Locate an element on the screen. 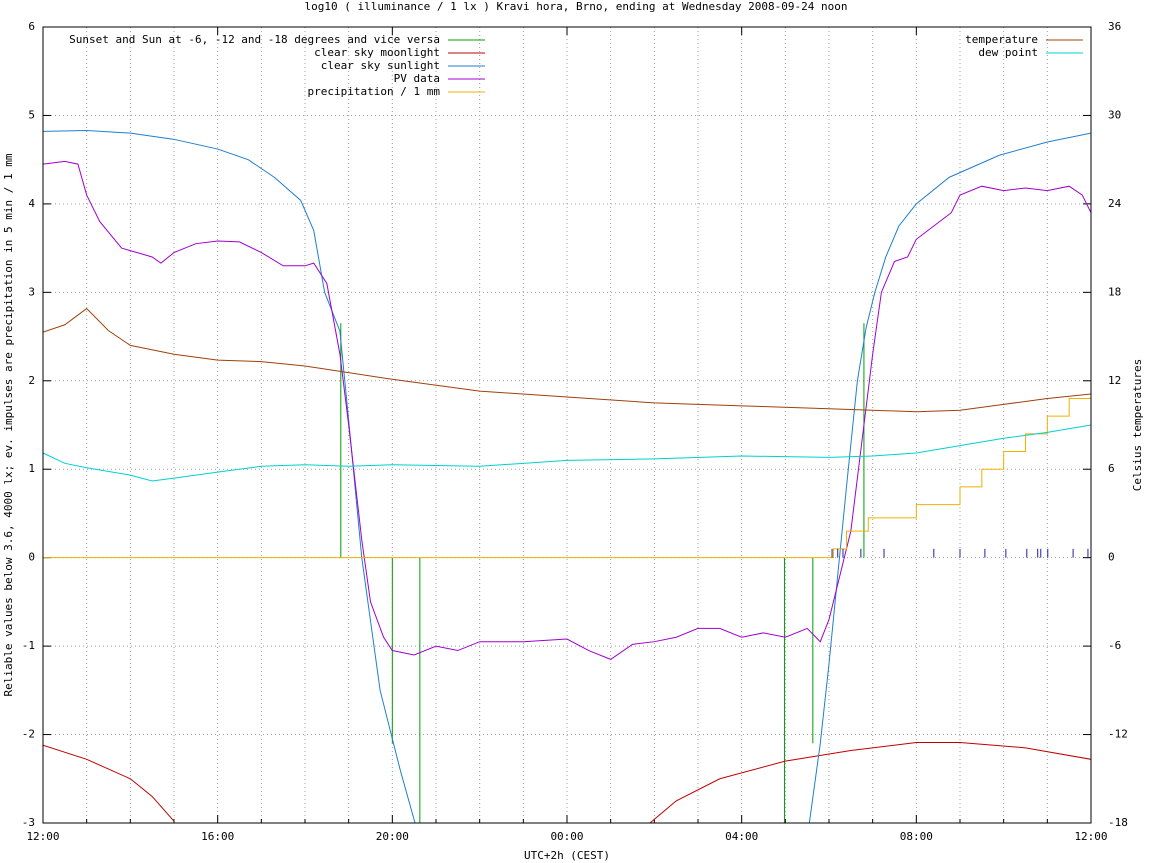 This screenshot has width=1151, height=863. y2-tick-label: 24 is located at coordinates (1115, 203).